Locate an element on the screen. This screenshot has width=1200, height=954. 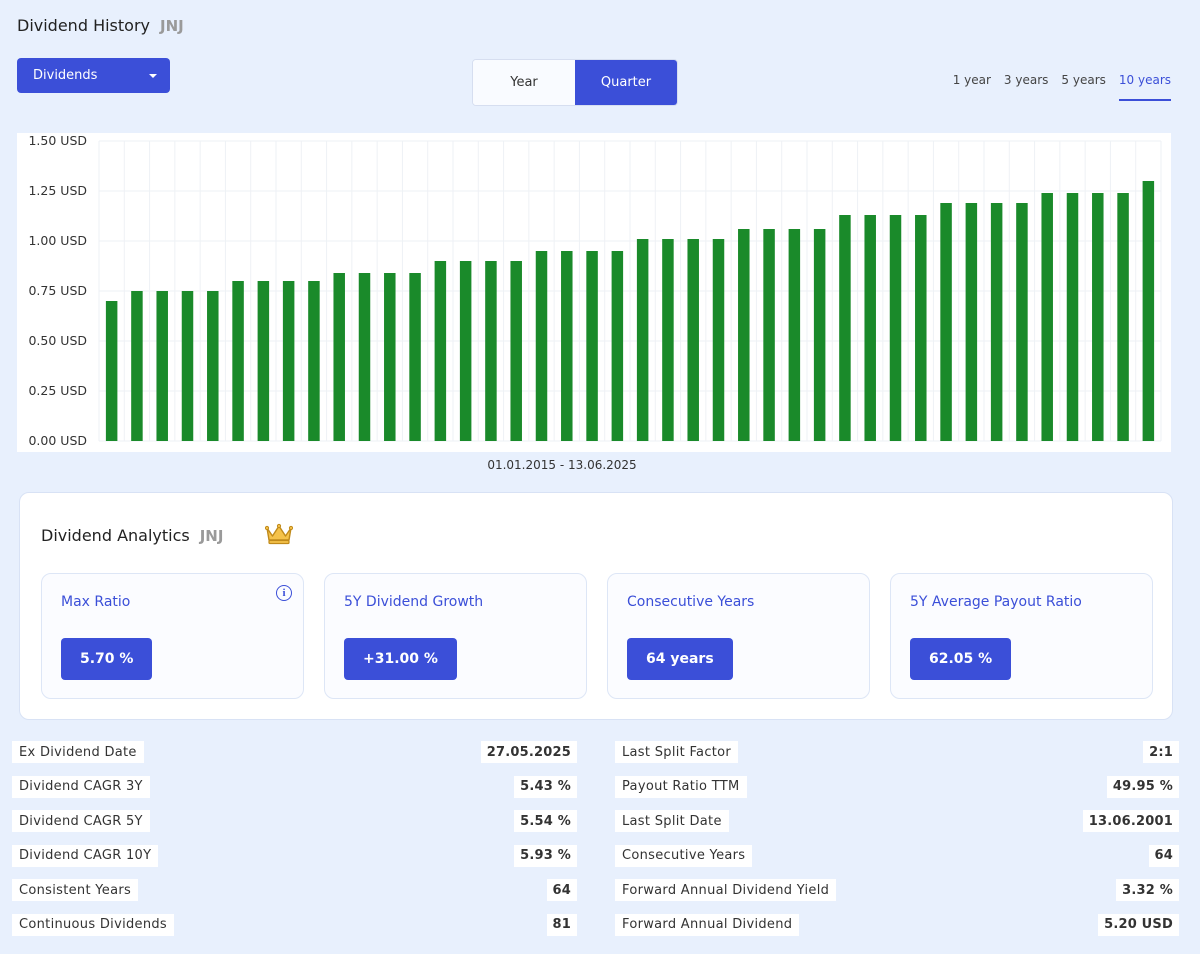
stat-row: Forward Annual Dividend 5.20 USD is located at coordinates (897, 931).